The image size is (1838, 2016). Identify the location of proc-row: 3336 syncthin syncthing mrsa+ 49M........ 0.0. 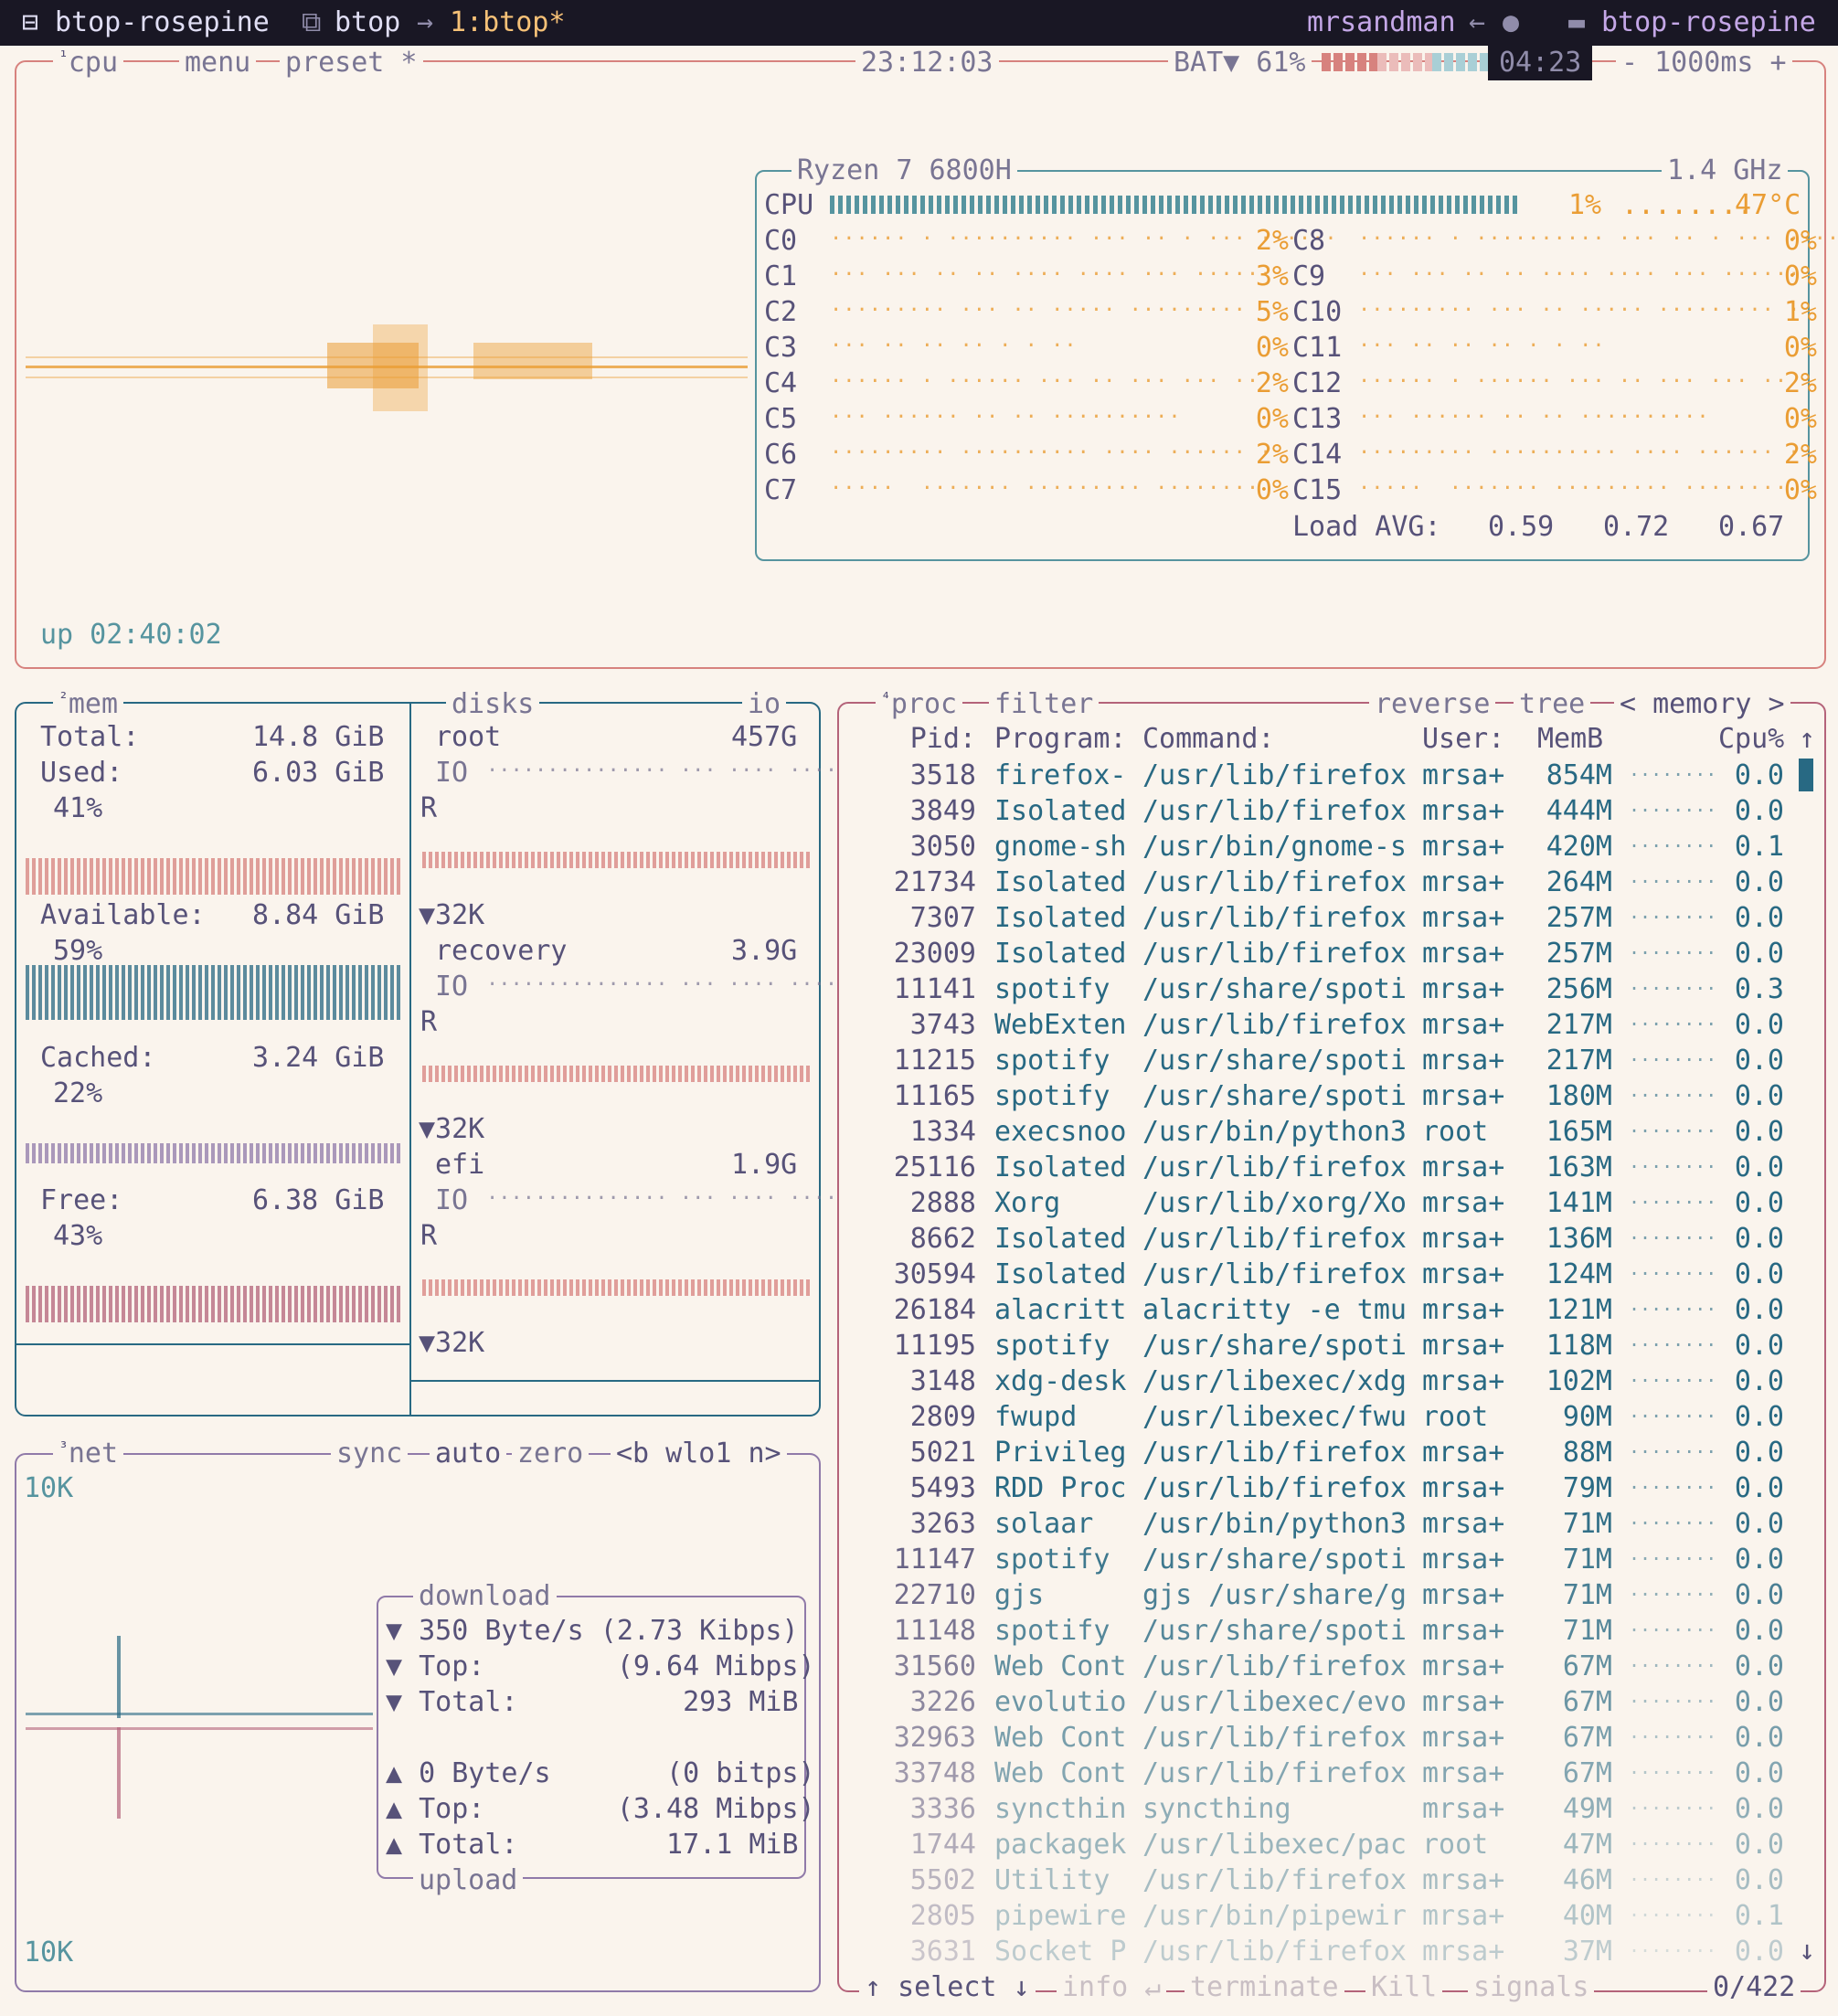
(1338, 1810).